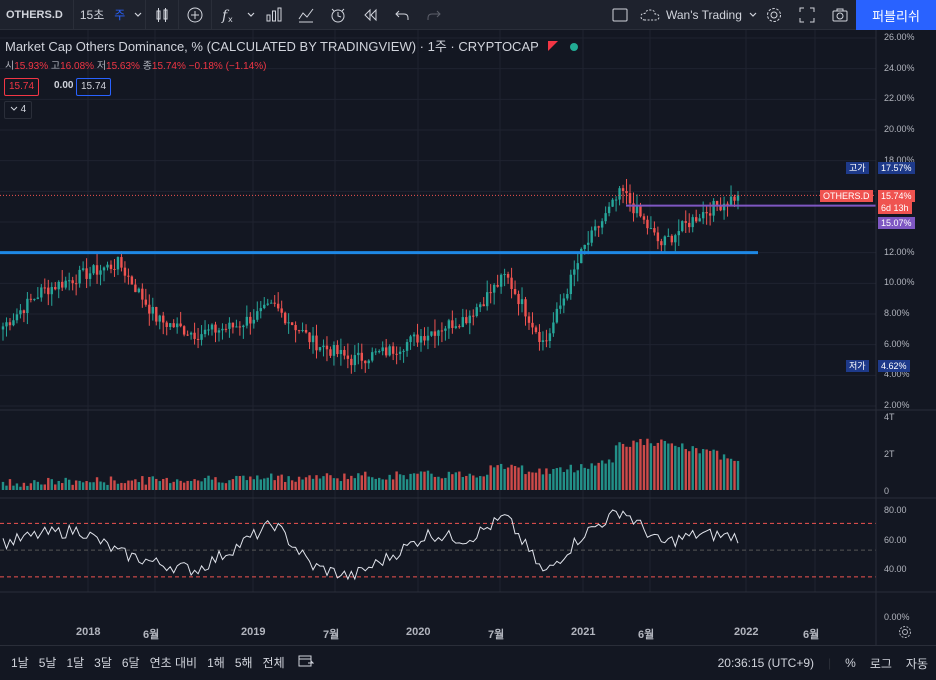 The height and width of the screenshot is (680, 936). Describe the element at coordinates (402, 15) in the screenshot. I see `undo-icon` at that location.